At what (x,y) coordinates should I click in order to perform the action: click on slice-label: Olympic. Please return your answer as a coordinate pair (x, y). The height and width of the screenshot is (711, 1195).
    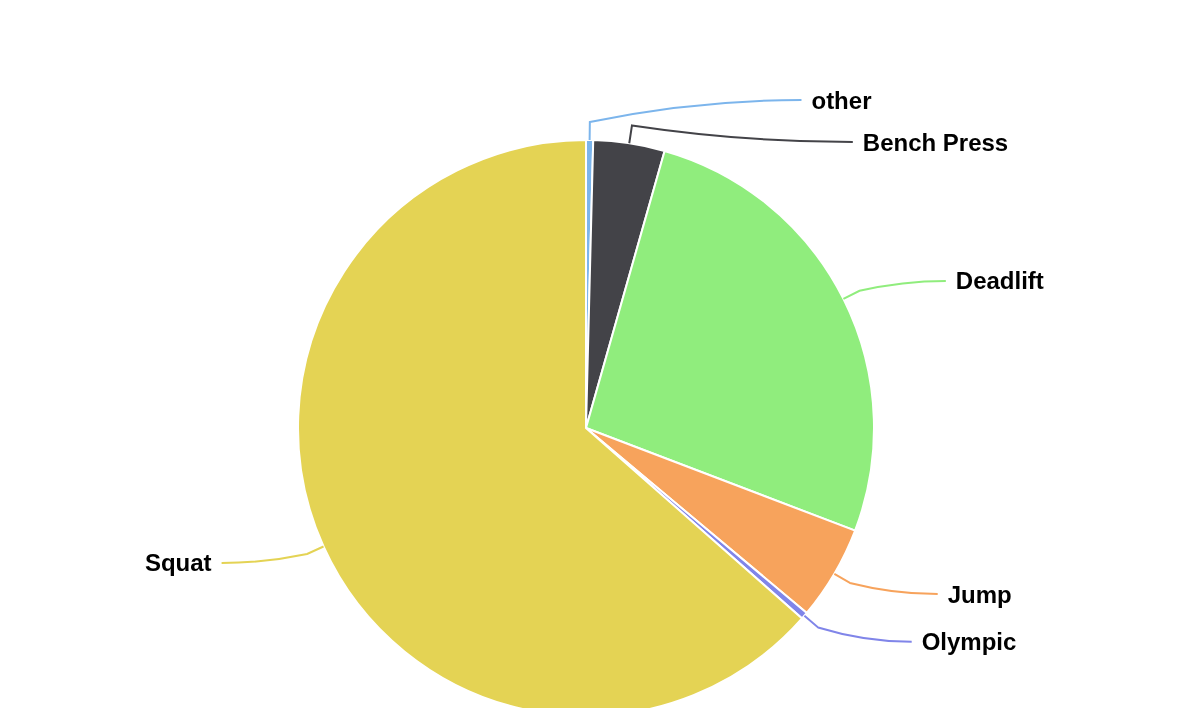
    Looking at the image, I should click on (969, 642).